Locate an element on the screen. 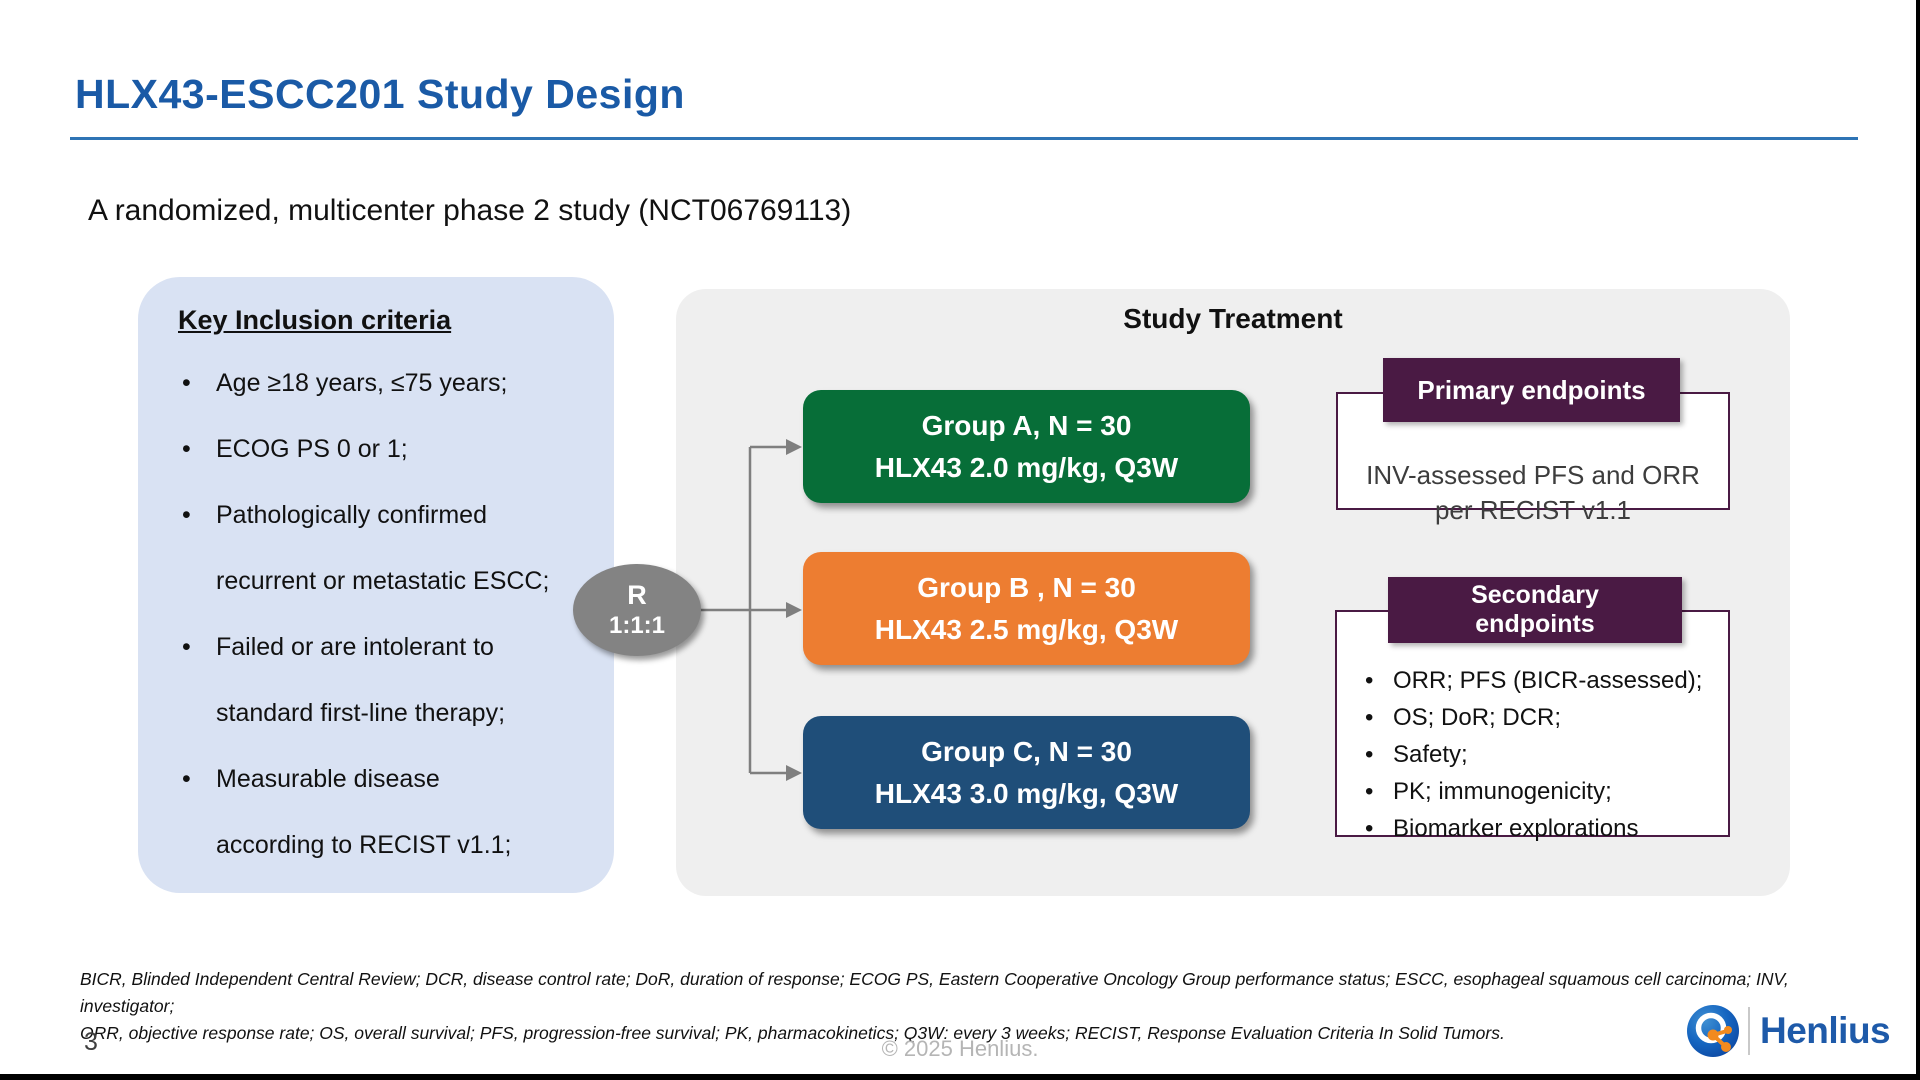 The width and height of the screenshot is (1920, 1080). logo-wordmark: Henlius is located at coordinates (1825, 1030).